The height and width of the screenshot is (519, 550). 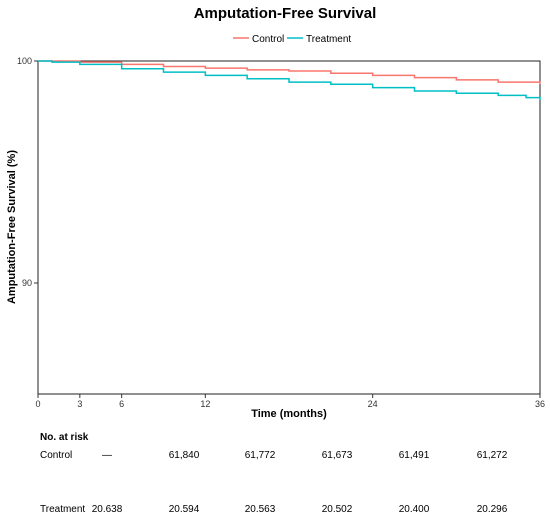 I want to click on risk-value: 61,491, so click(x=414, y=455).